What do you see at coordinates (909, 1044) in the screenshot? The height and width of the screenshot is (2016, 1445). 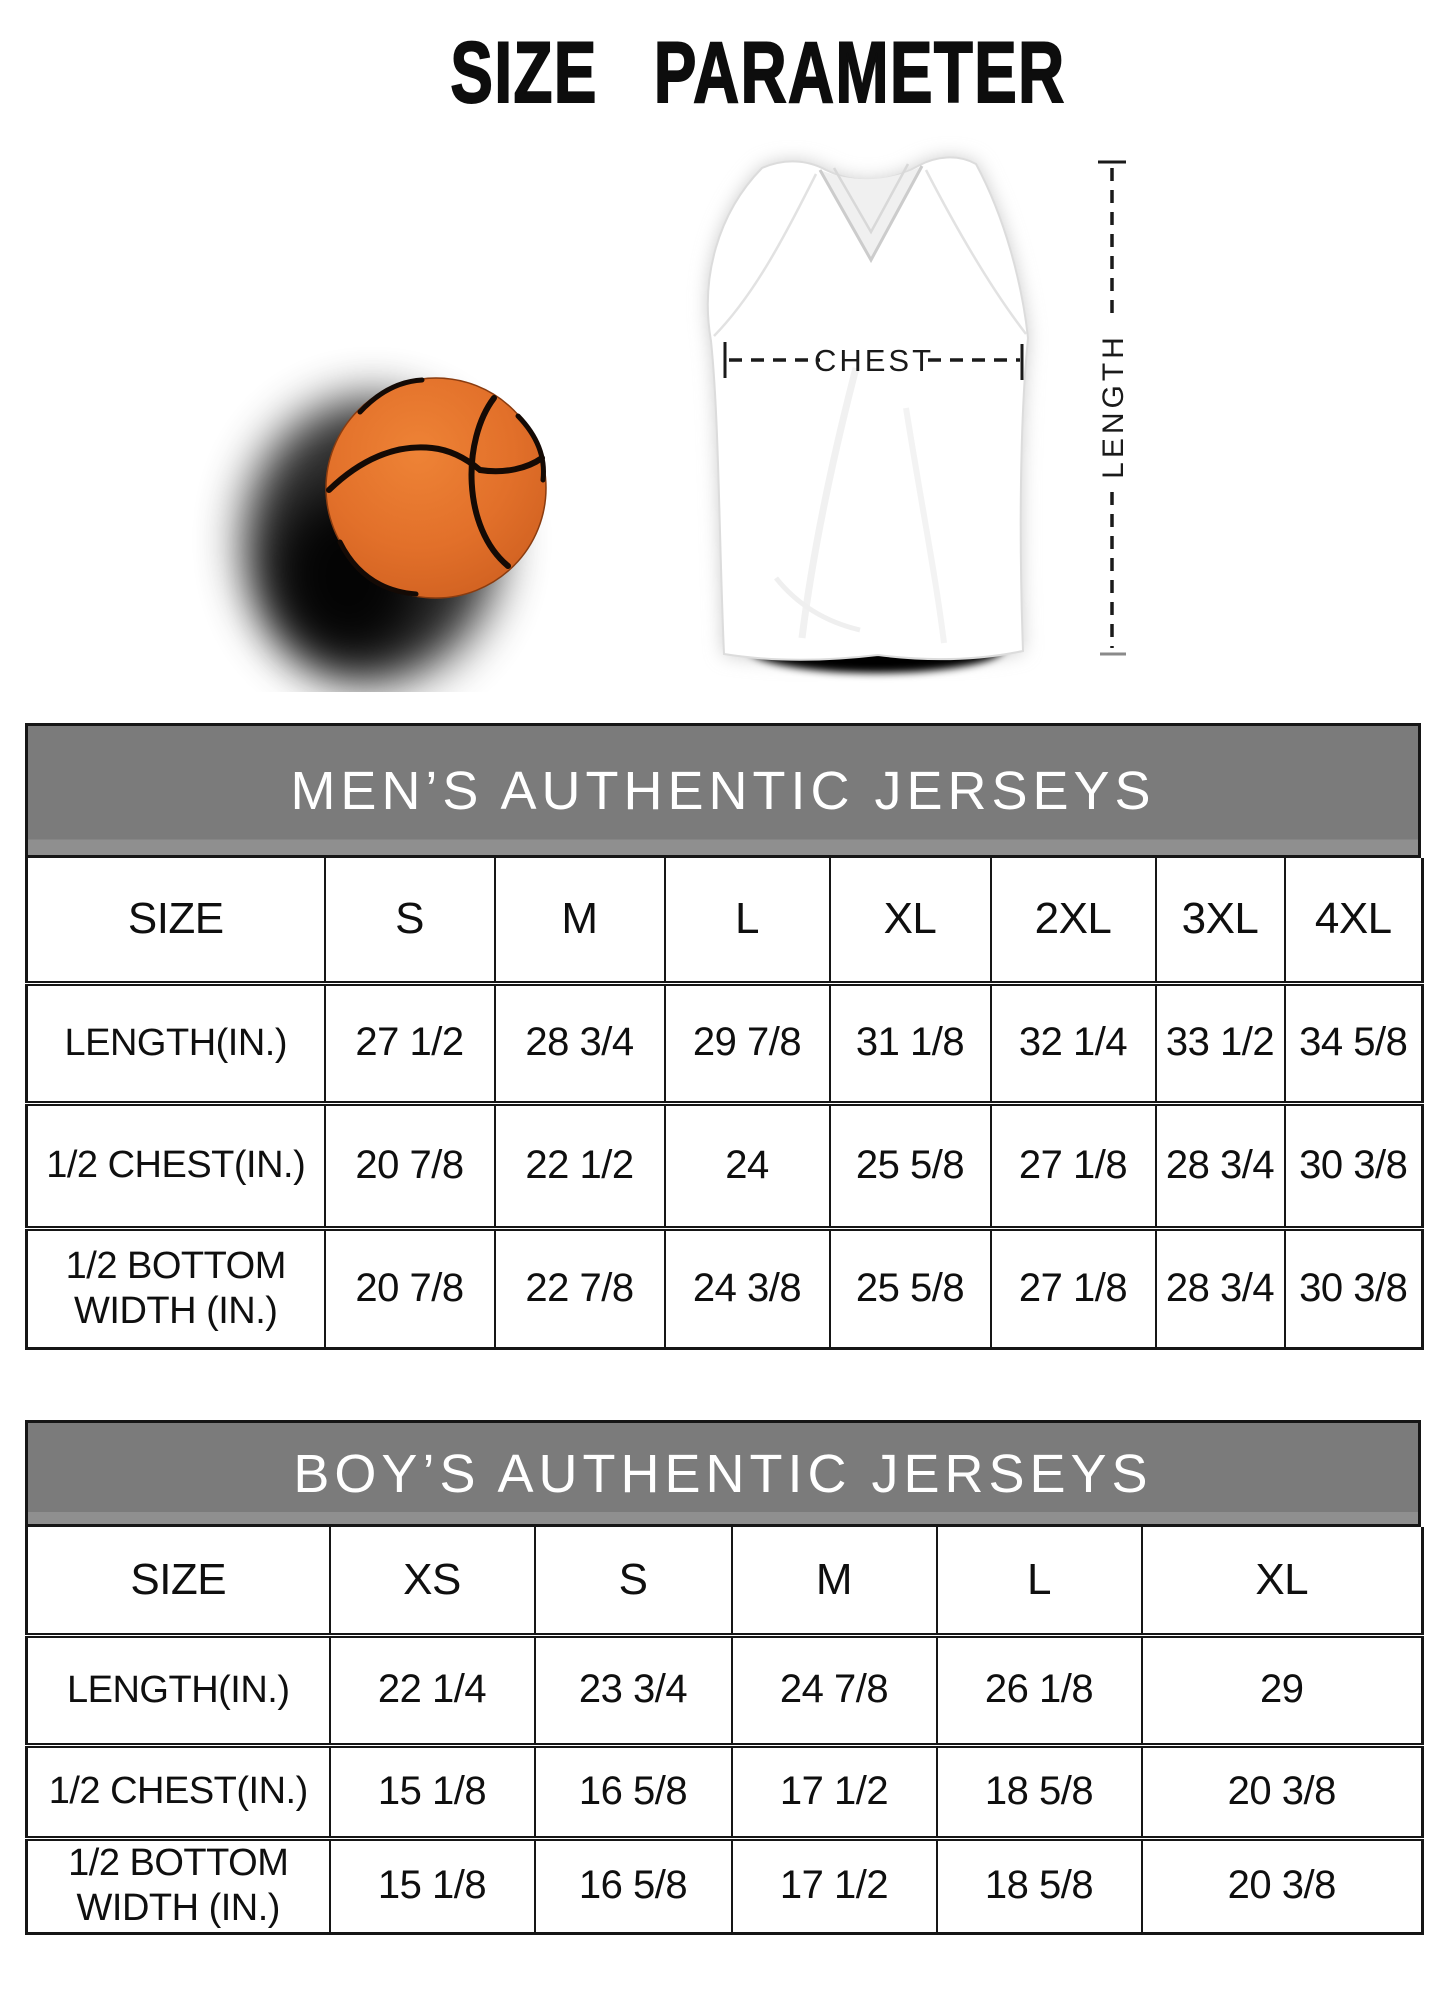 I see `cell: 31 1/8` at bounding box center [909, 1044].